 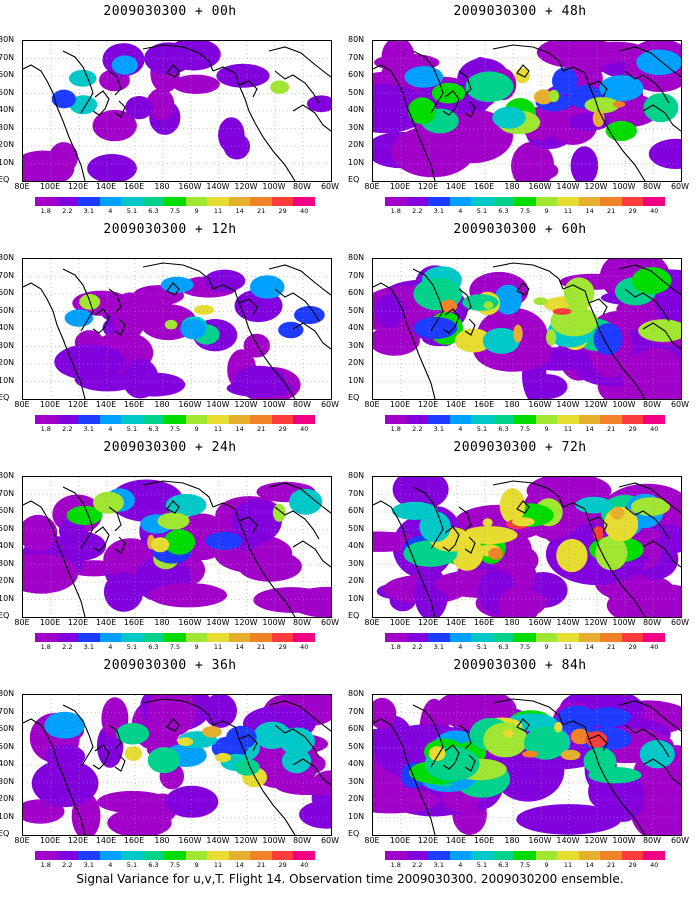 I want to click on lon-tick-label: 100E, so click(x=50, y=622).